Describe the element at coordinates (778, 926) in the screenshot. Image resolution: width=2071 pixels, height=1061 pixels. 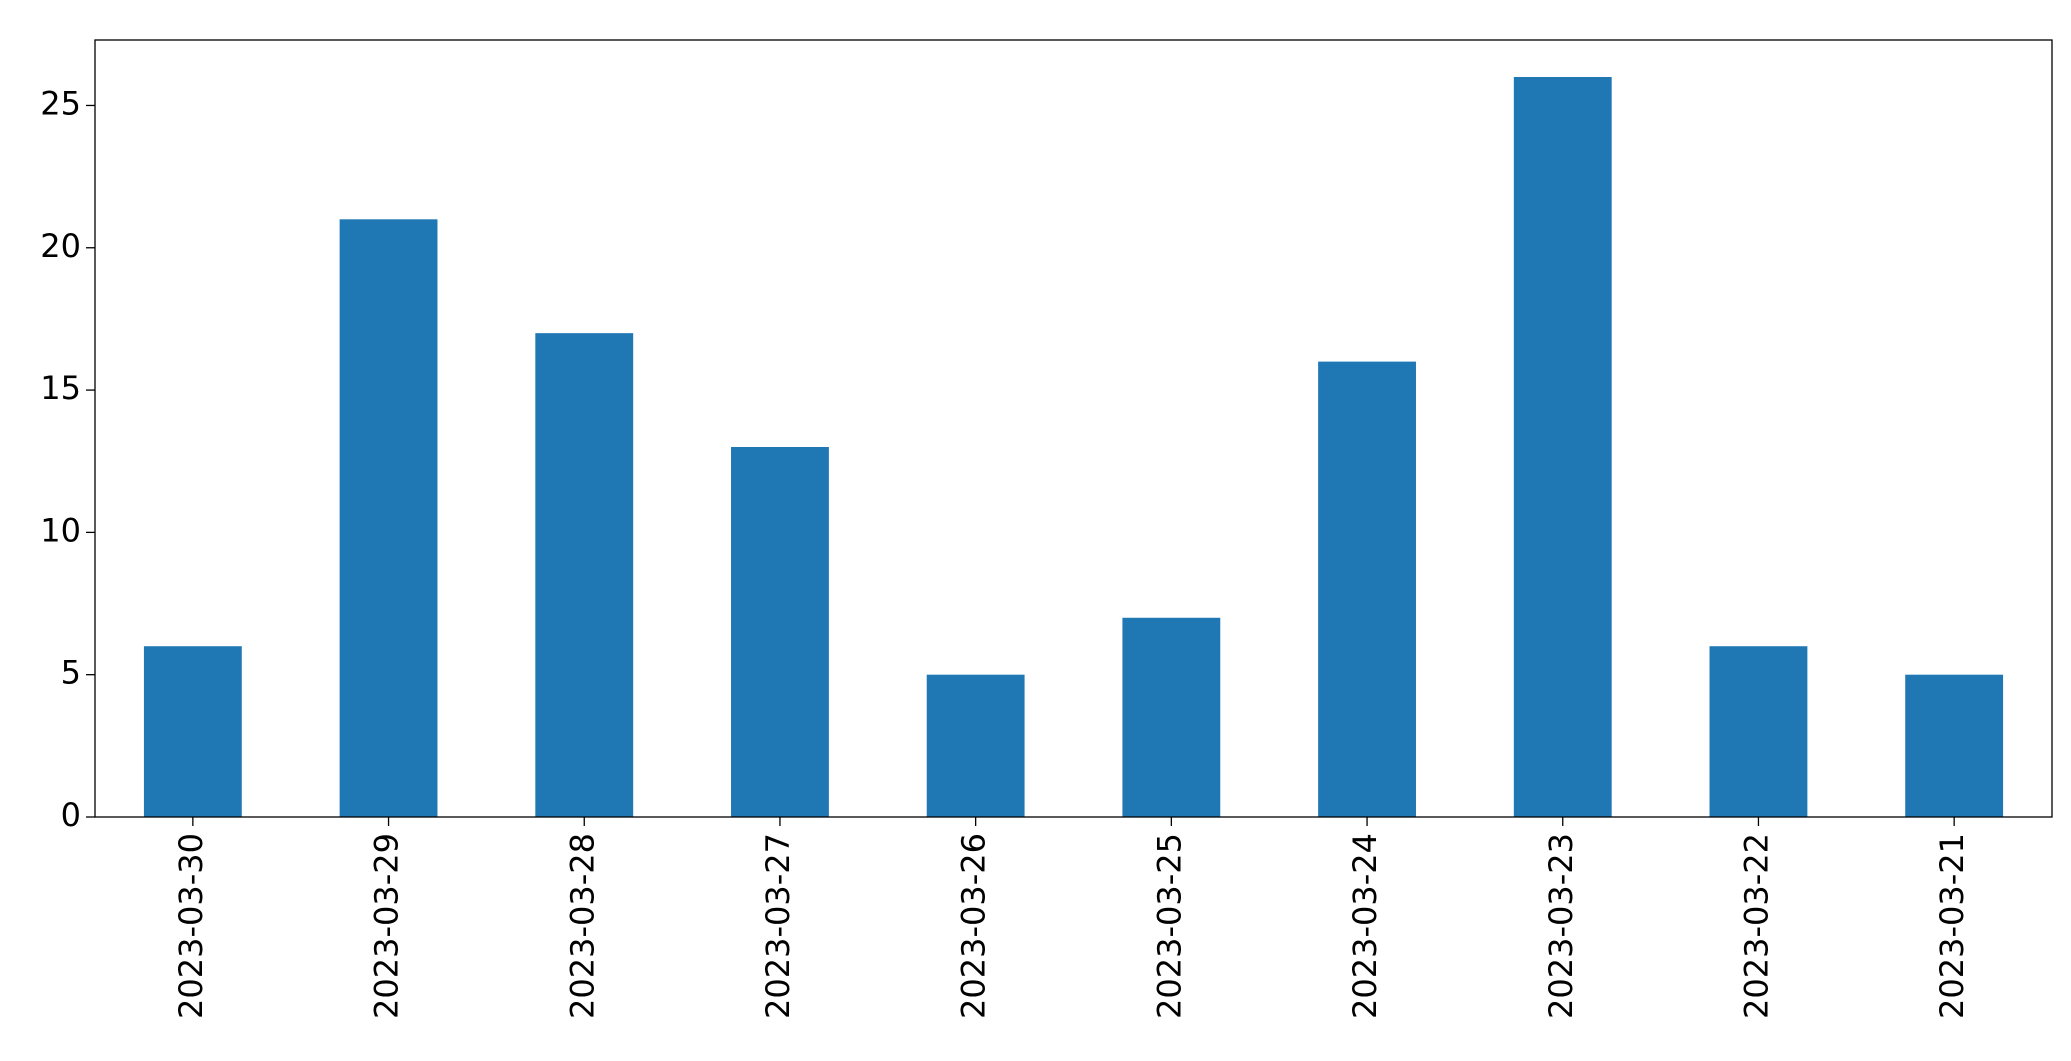
I see `x-tick-label: 2023-03-27` at that location.